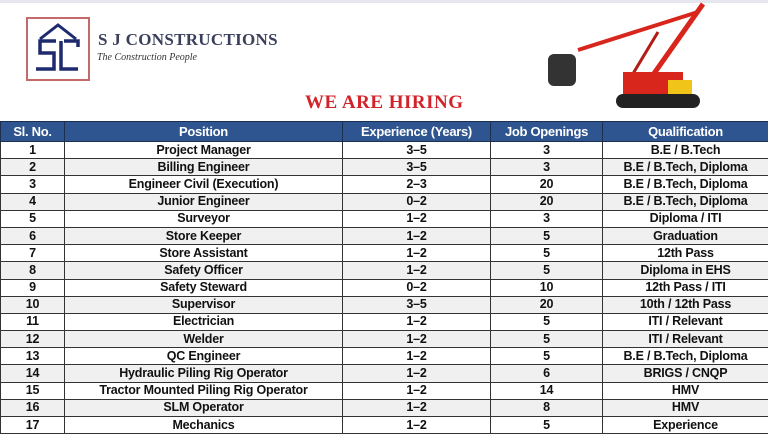 This screenshot has height=434, width=768. What do you see at coordinates (33, 407) in the screenshot?
I see `cell-sl-no: 16` at bounding box center [33, 407].